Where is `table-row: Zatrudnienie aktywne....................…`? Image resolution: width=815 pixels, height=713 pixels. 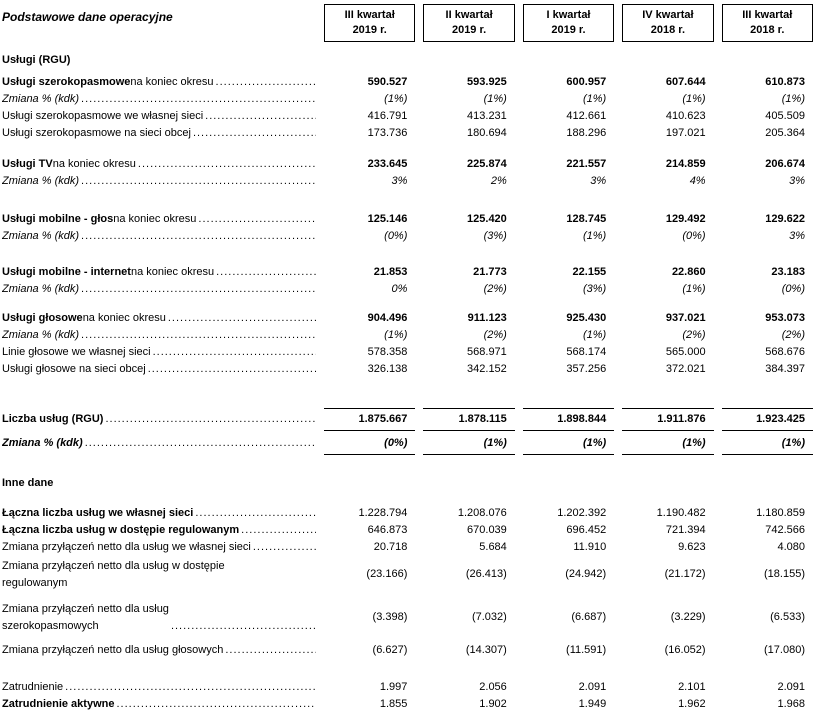
table-row: Zatrudnienie aktywne....................… is located at coordinates (407, 704).